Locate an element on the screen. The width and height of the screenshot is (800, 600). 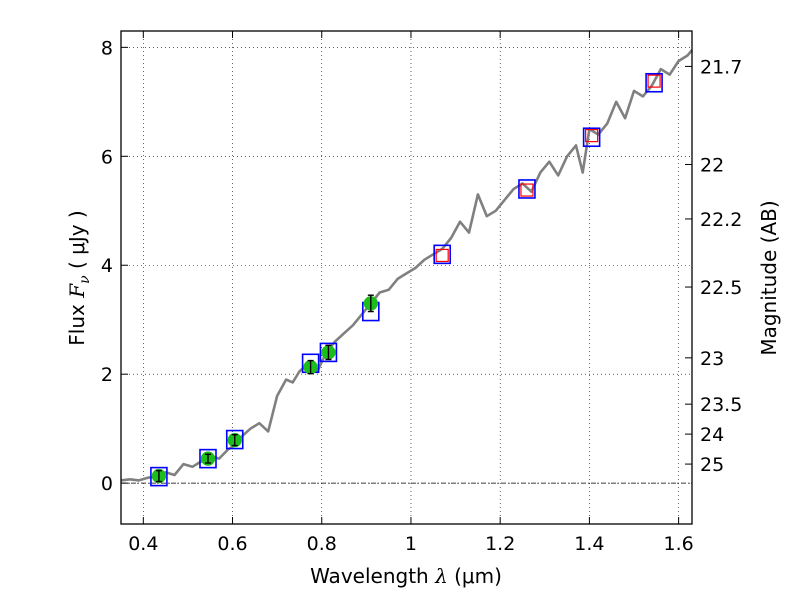
y-axis-right-title: Magnitude (AB) is located at coordinates (769, 277).